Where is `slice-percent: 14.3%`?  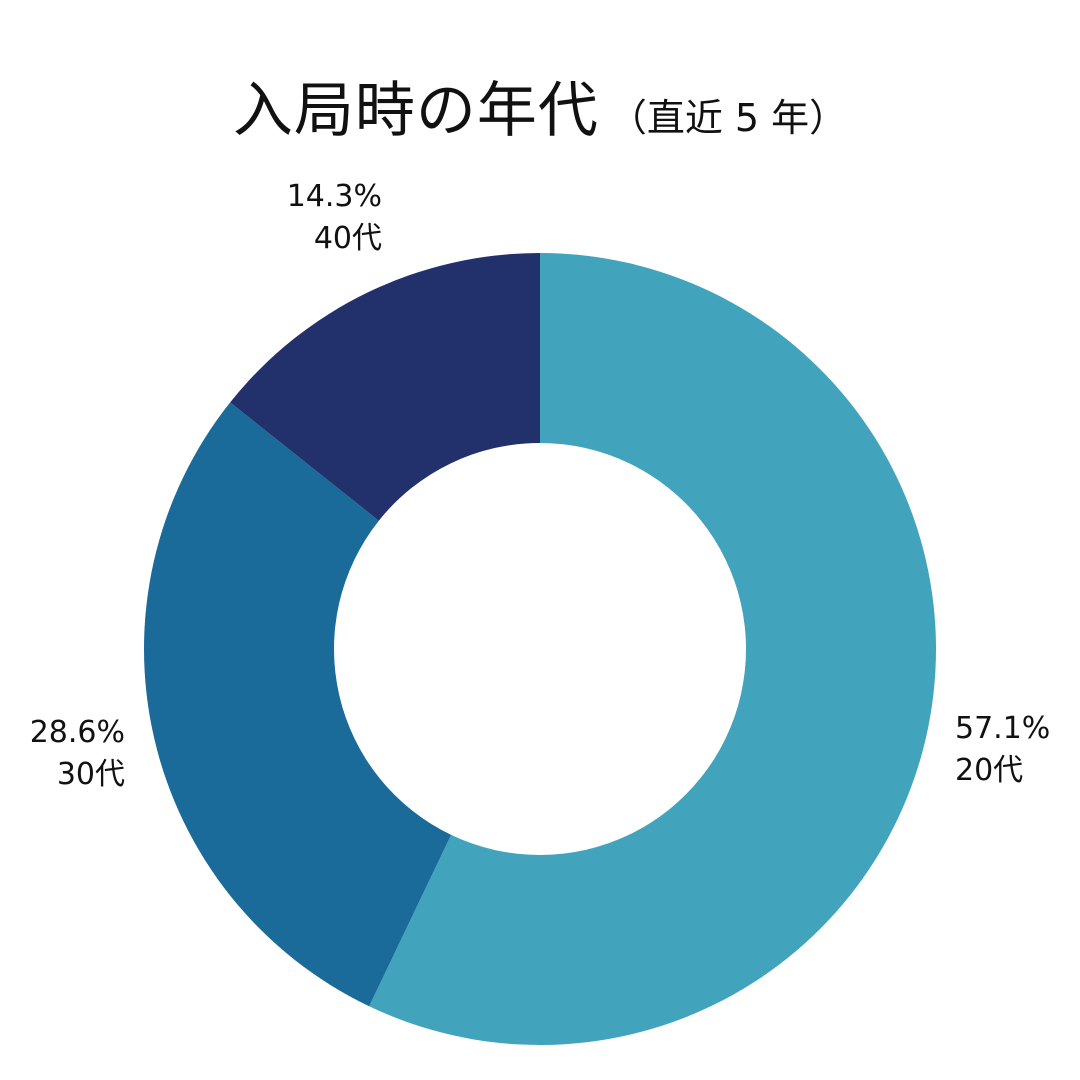 slice-percent: 14.3% is located at coordinates (334, 196).